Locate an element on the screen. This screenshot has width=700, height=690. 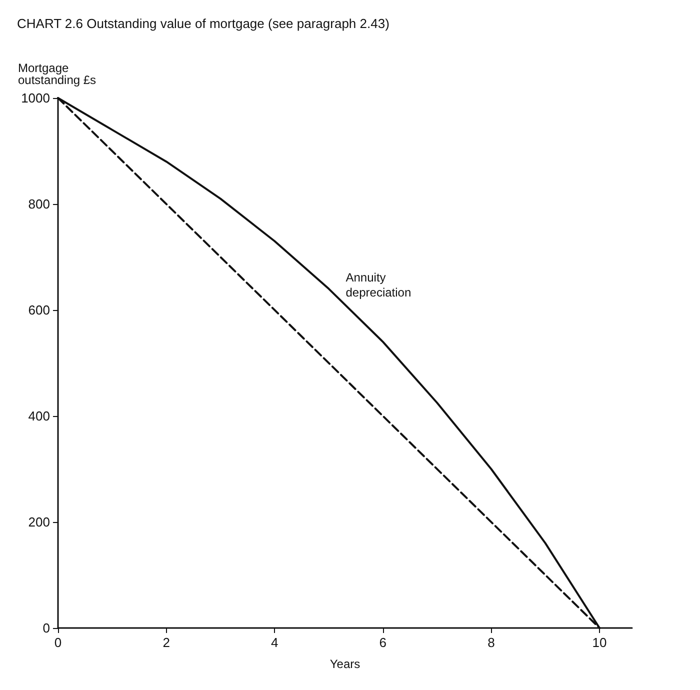
y-tick-label: 600 is located at coordinates (39, 310).